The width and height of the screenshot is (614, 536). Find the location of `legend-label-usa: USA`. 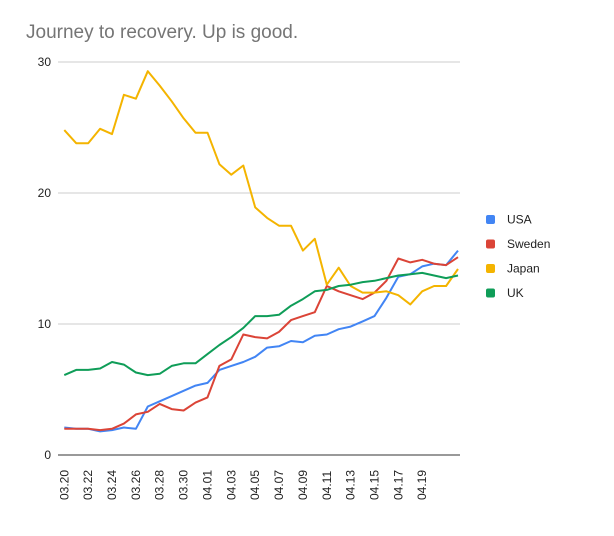

legend-label-usa: USA is located at coordinates (519, 220).